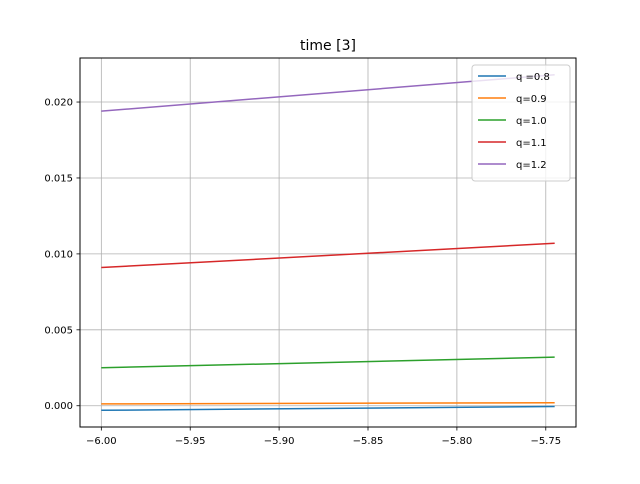 This screenshot has height=484, width=640. I want to click on x-axis: −6.00 −5.95 −5.90 −5.85 −5.80 −5.75, so click(323, 437).